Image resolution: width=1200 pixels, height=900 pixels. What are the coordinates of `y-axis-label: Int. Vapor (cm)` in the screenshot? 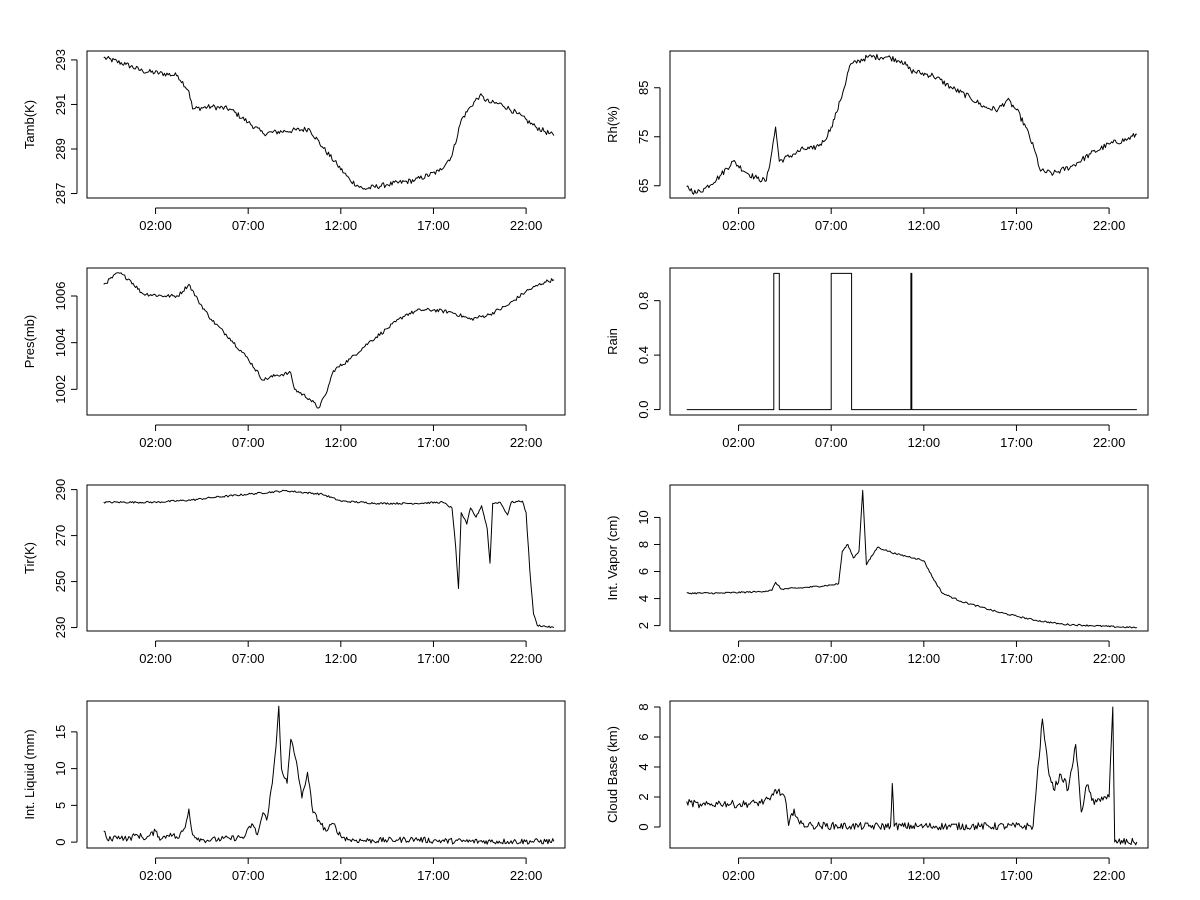 It's located at (612, 557).